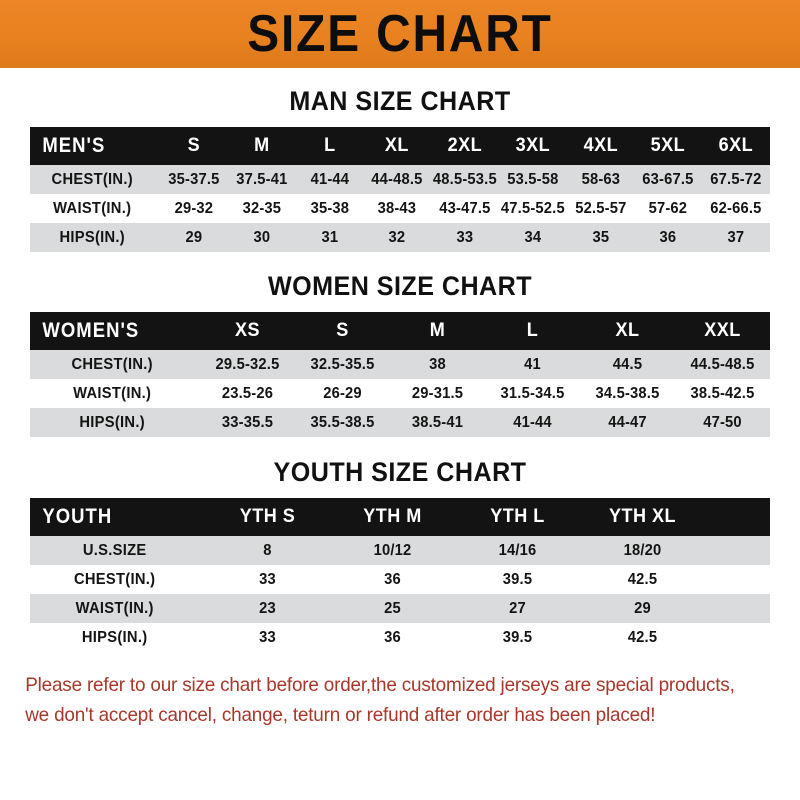 This screenshot has width=800, height=800. Describe the element at coordinates (533, 179) in the screenshot. I see `man-cell: 53.5-58` at that location.